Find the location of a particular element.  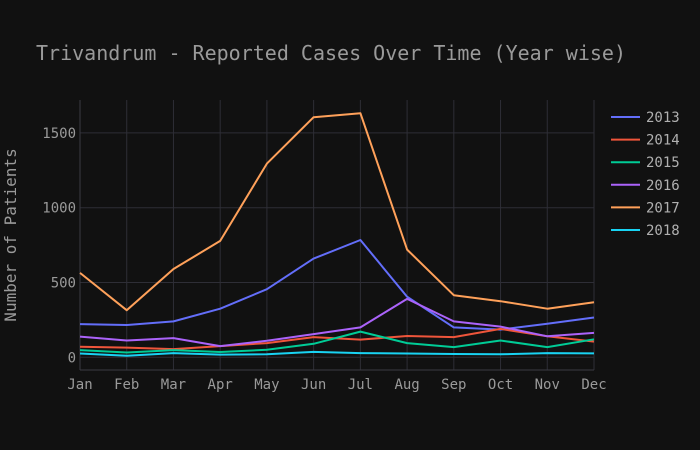

x-tick-label: Sep is located at coordinates (453, 385).